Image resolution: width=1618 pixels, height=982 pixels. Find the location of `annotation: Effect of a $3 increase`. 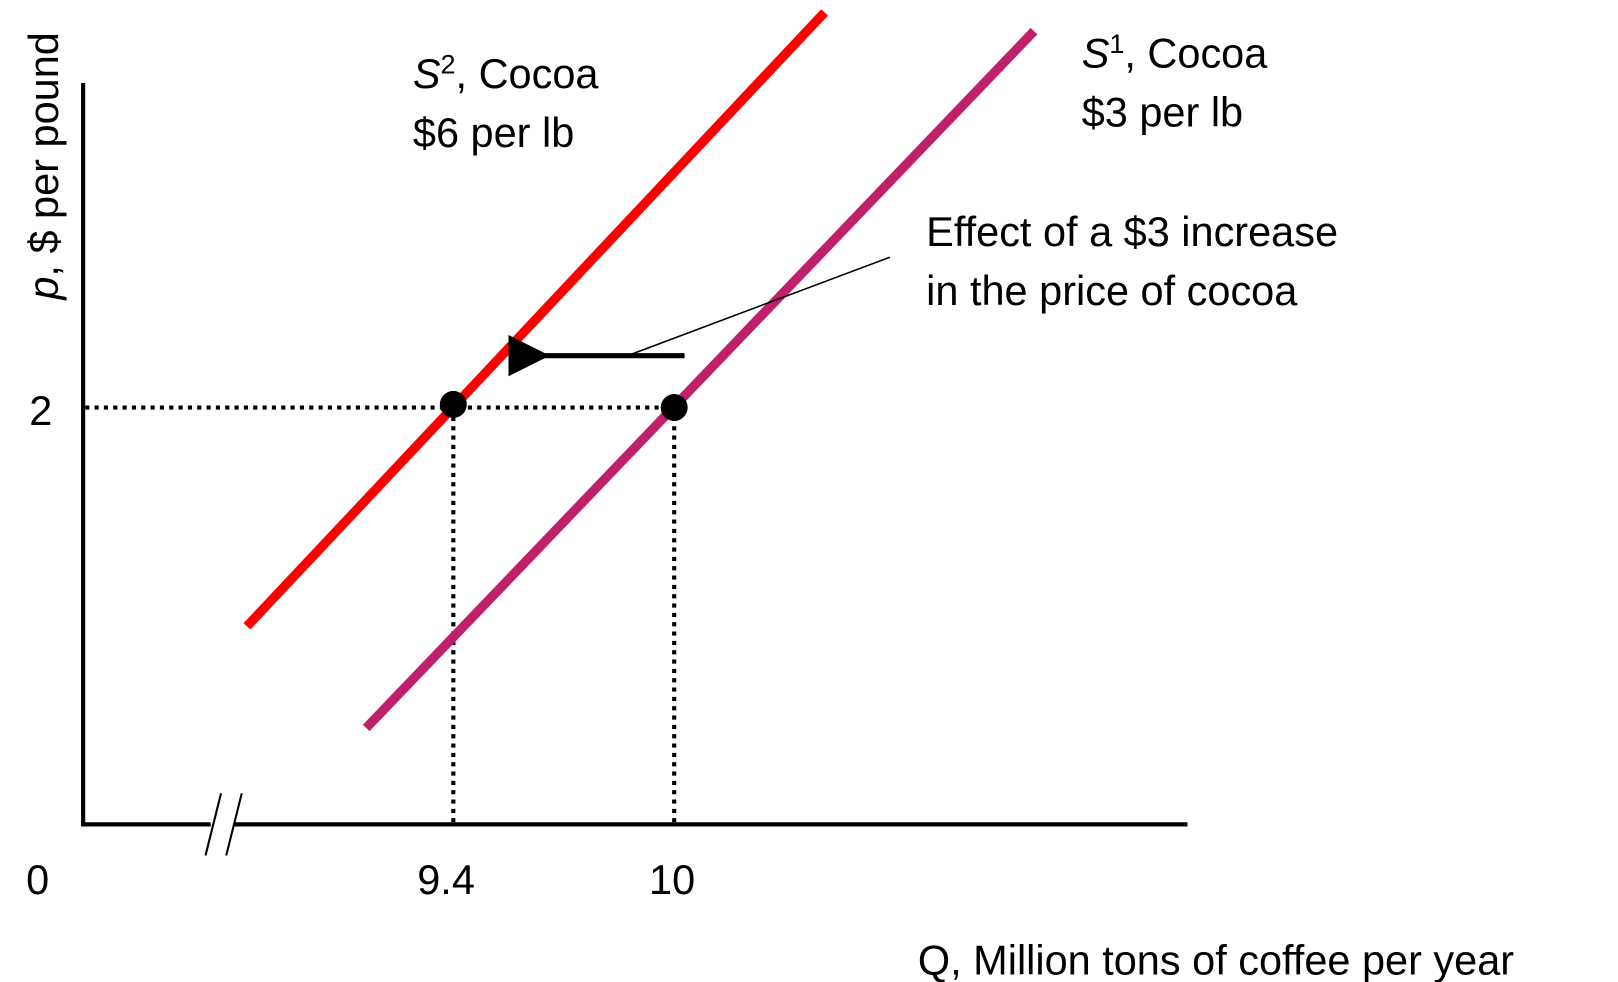

annotation: Effect of a $3 increase is located at coordinates (1132, 231).